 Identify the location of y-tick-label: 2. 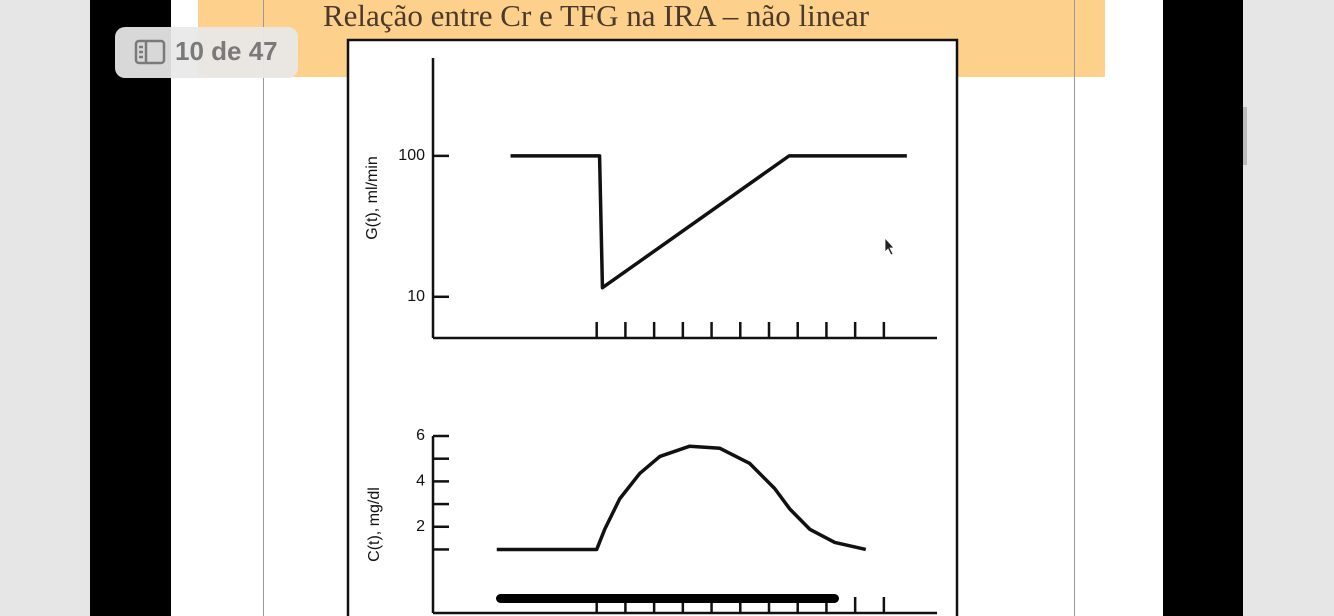
(420, 526).